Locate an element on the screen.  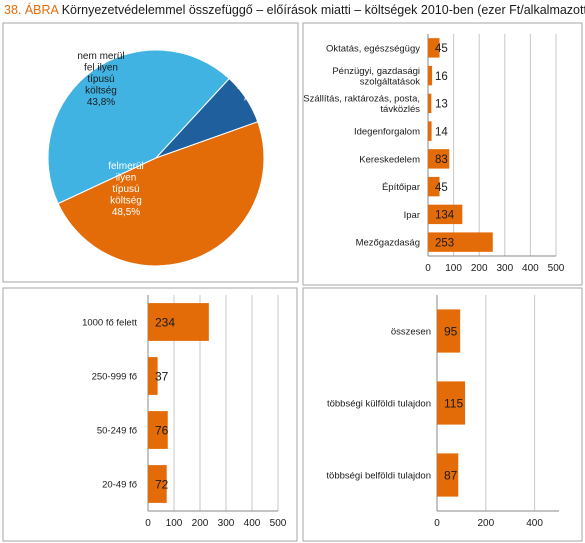
sector-tick-label: 200 is located at coordinates (479, 268).